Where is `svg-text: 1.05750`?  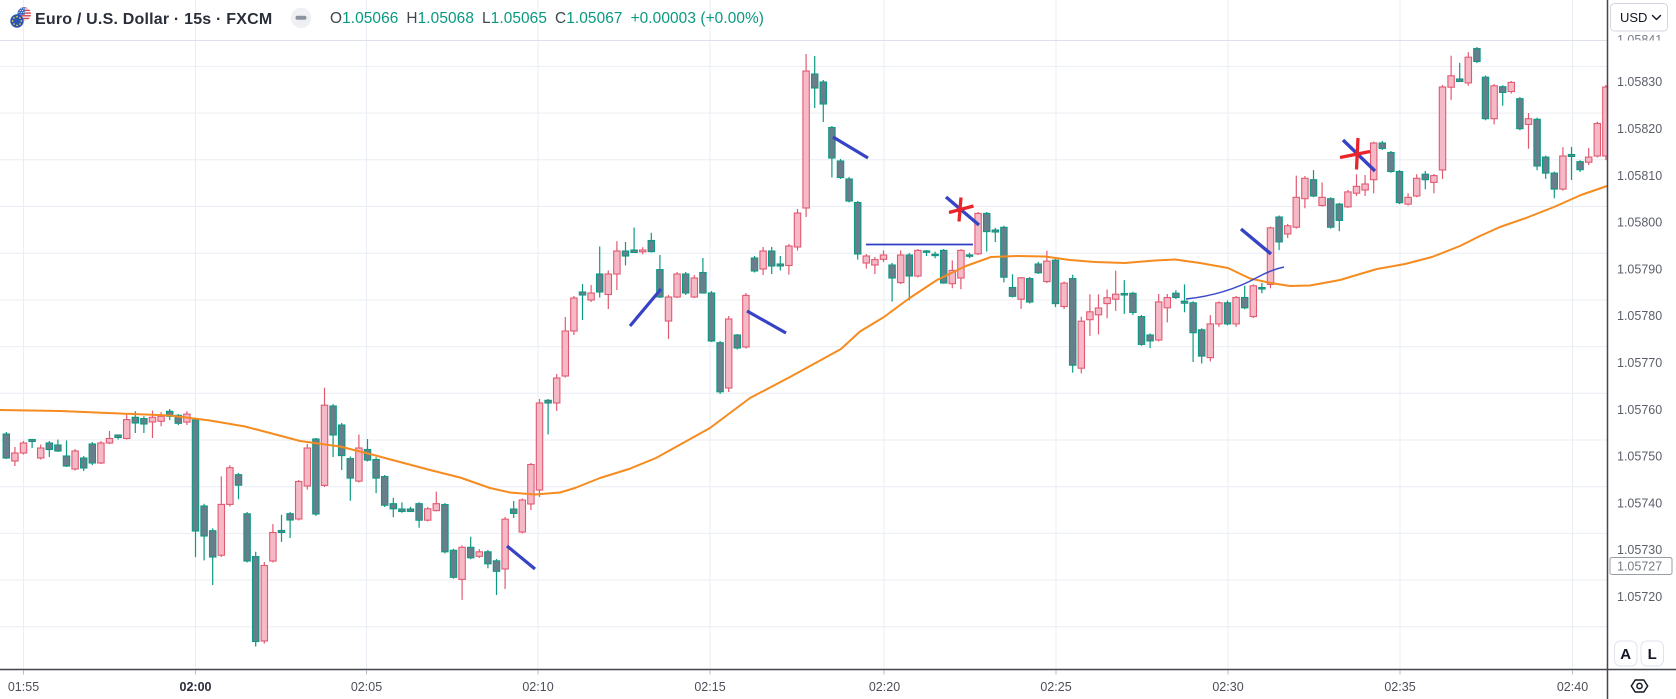 svg-text: 1.05750 is located at coordinates (1639, 457).